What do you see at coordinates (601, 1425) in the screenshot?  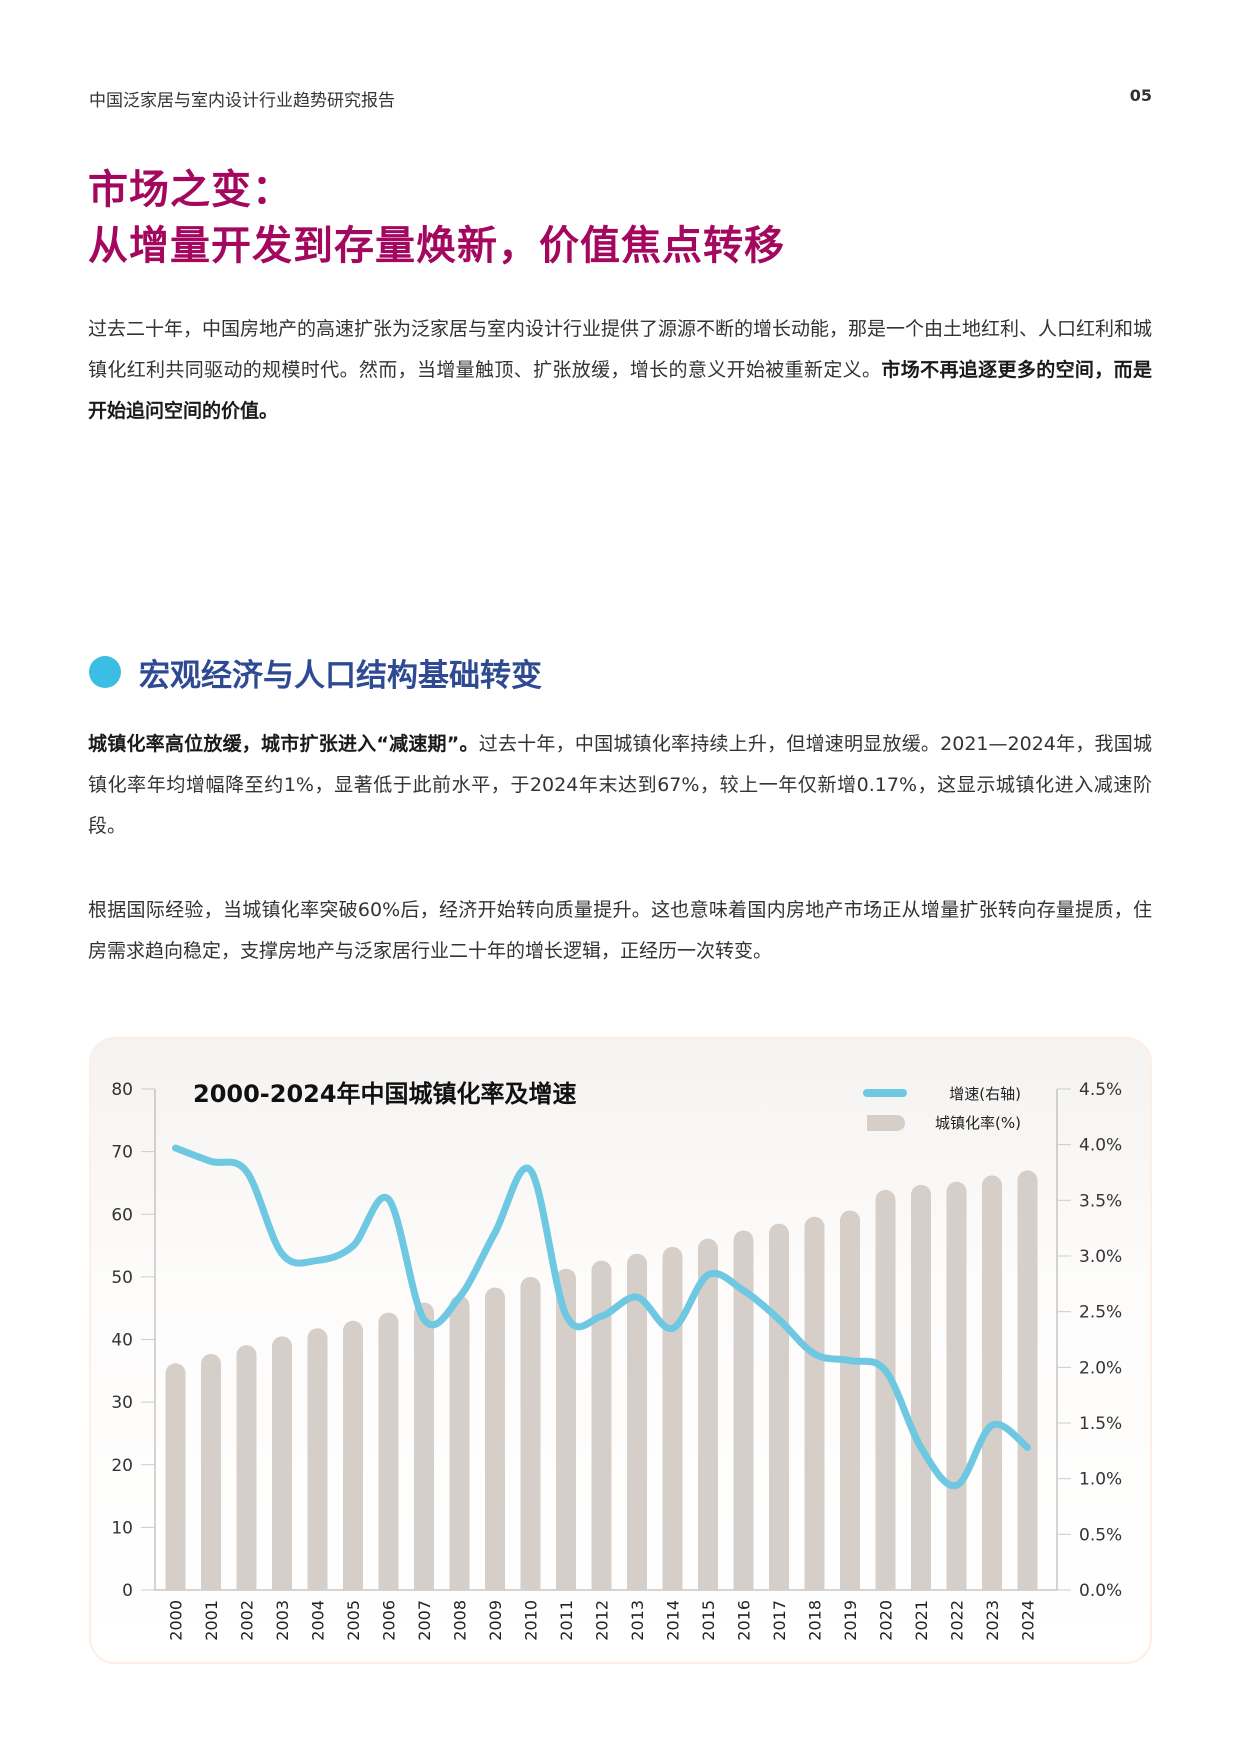 I see `bar-2012` at bounding box center [601, 1425].